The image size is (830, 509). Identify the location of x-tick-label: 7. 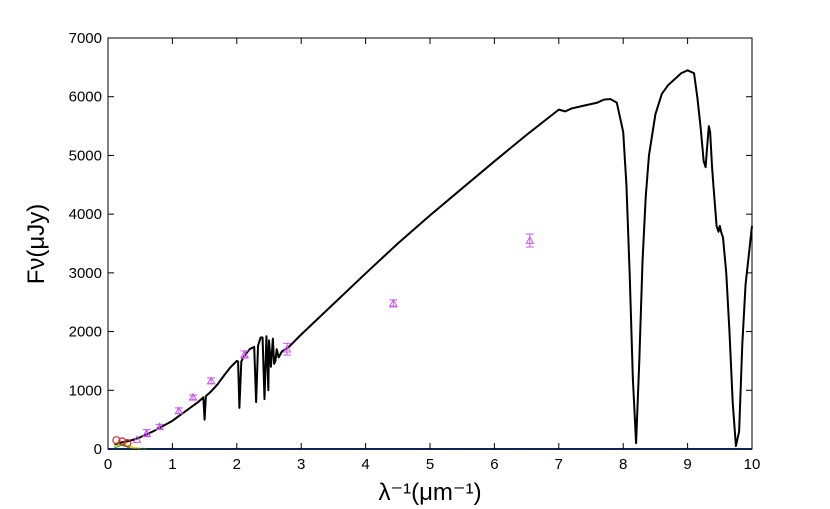
(559, 464).